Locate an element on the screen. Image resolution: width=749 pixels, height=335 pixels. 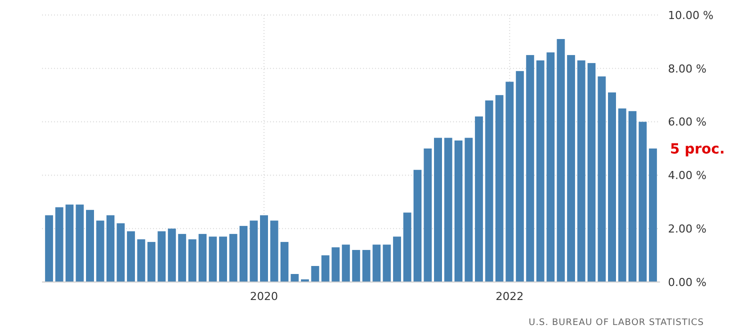
x-tick-label: 2020 is located at coordinates (264, 296).